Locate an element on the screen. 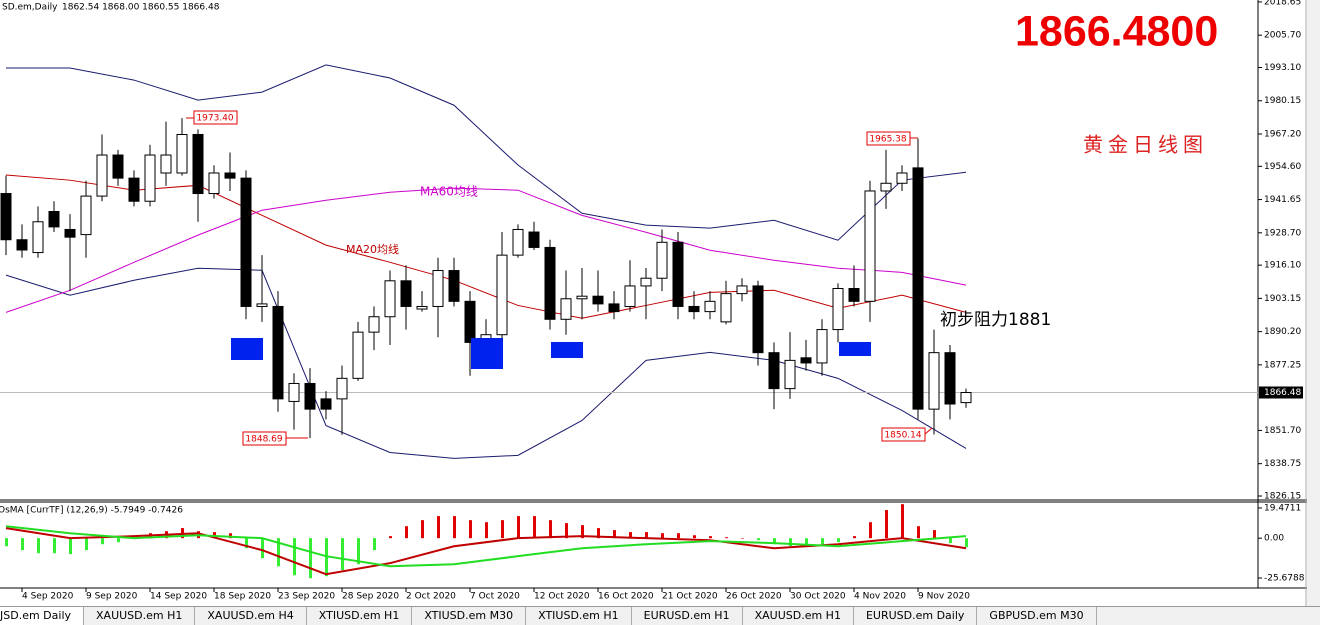 This screenshot has width=1320, height=625. y-tick-label: 1877.25 is located at coordinates (1282, 365).